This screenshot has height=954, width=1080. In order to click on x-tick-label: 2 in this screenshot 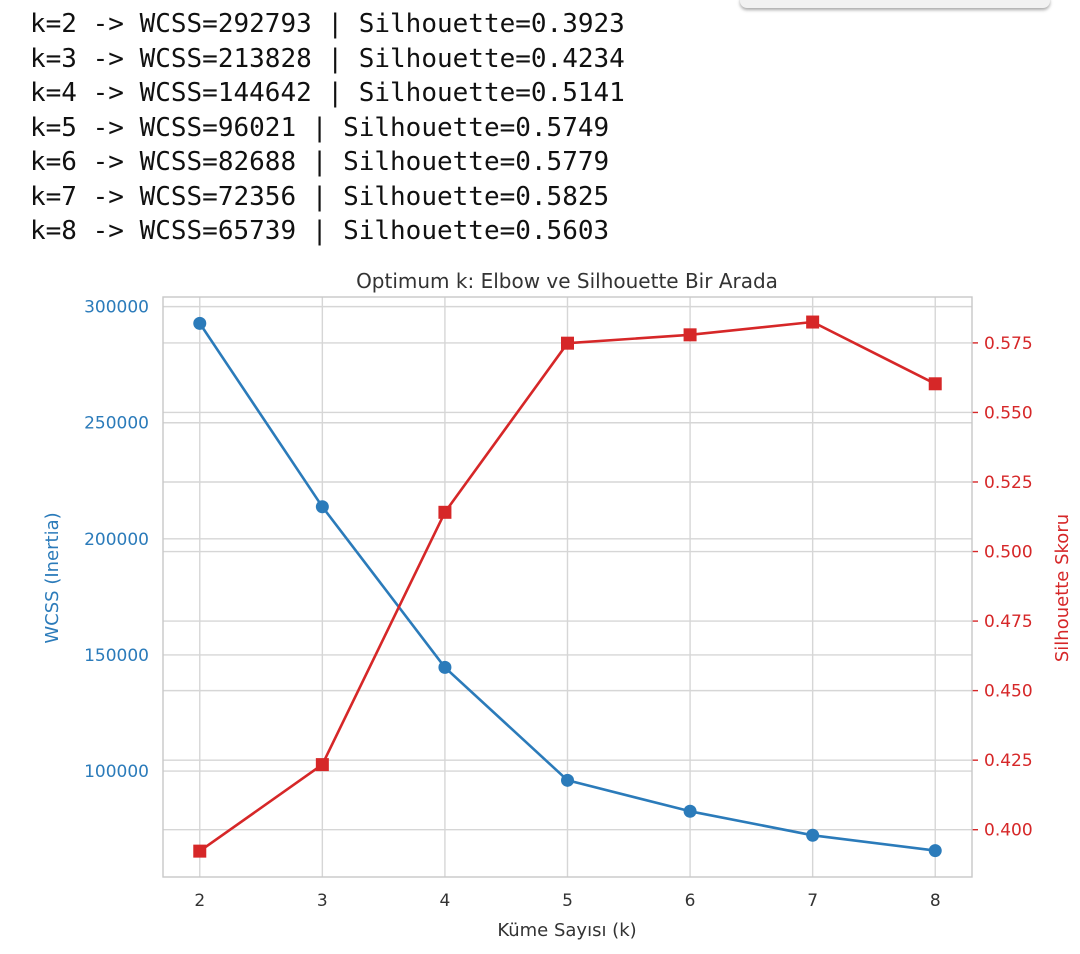, I will do `click(199, 901)`.